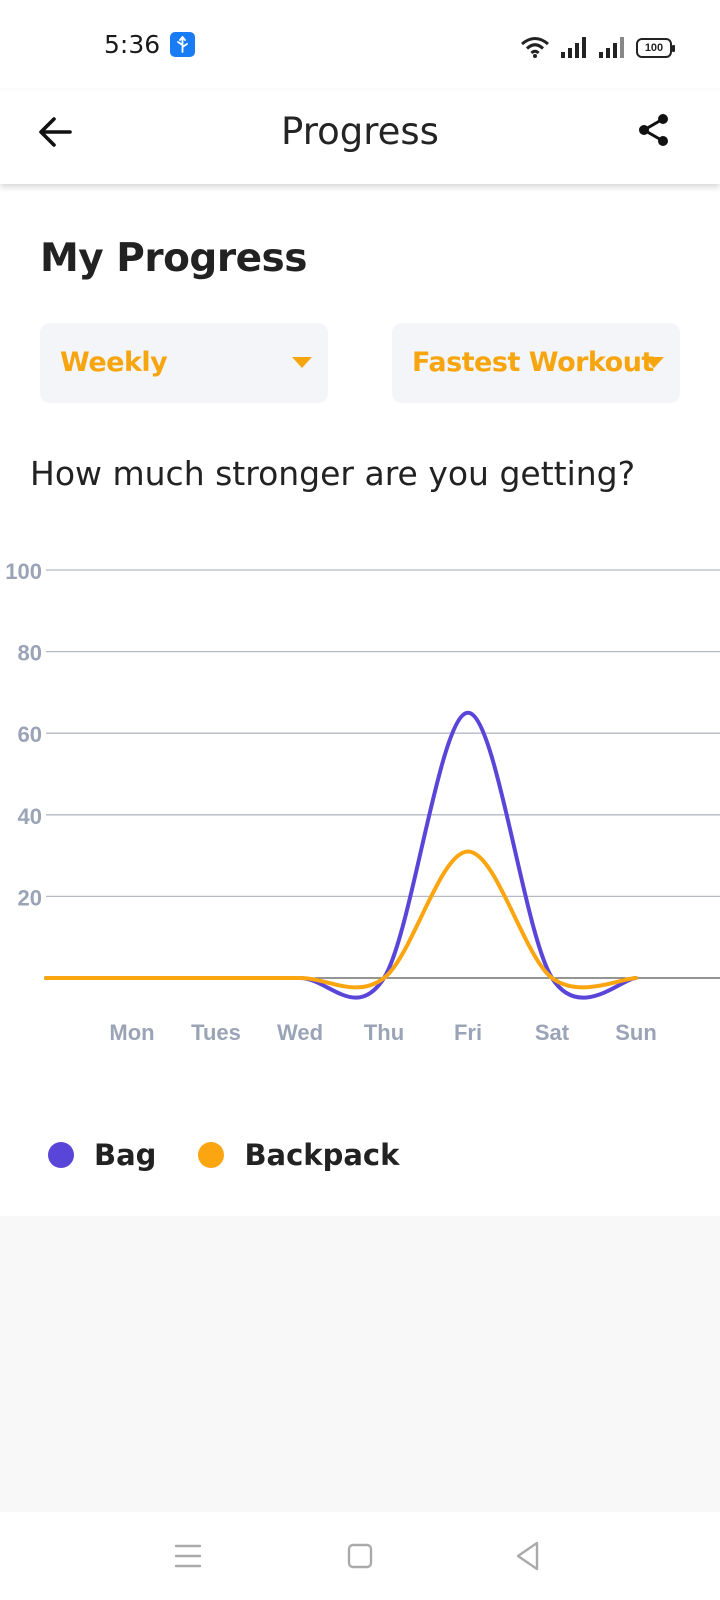 This screenshot has width=720, height=1600. I want to click on metric-dropdown: Fastest Workout, so click(536, 363).